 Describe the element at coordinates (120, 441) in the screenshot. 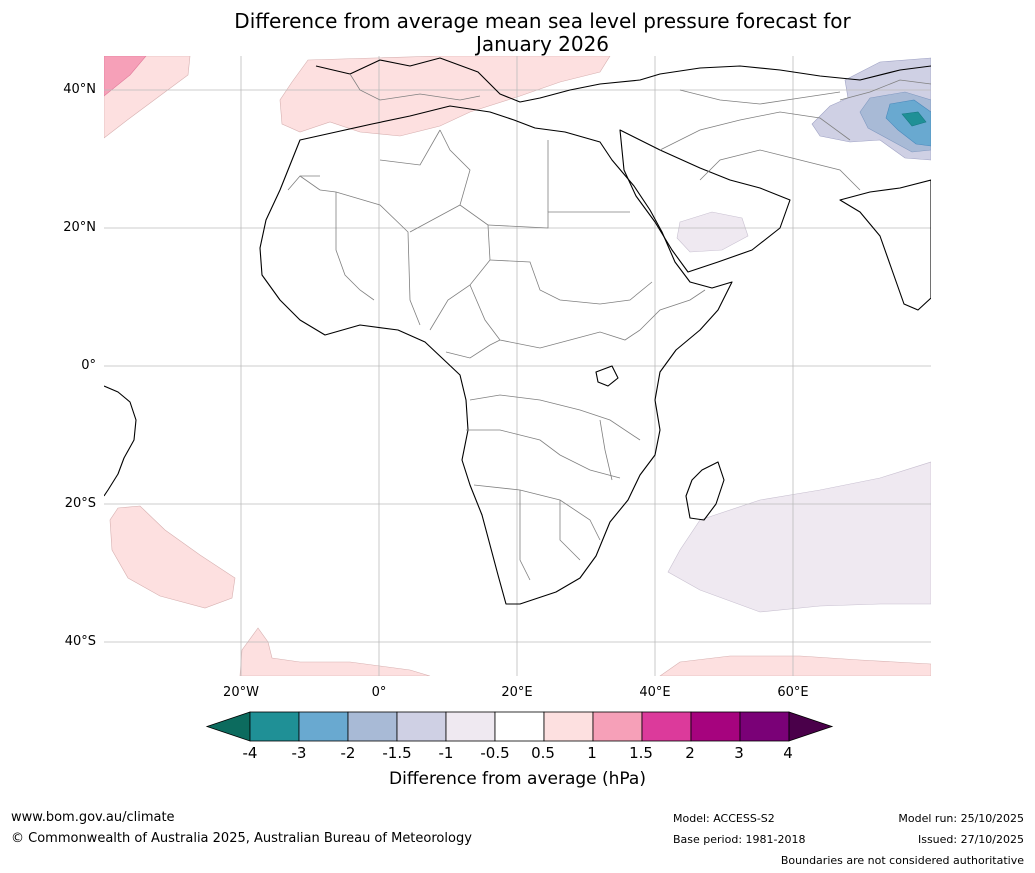

I see `south-america-coastline` at that location.